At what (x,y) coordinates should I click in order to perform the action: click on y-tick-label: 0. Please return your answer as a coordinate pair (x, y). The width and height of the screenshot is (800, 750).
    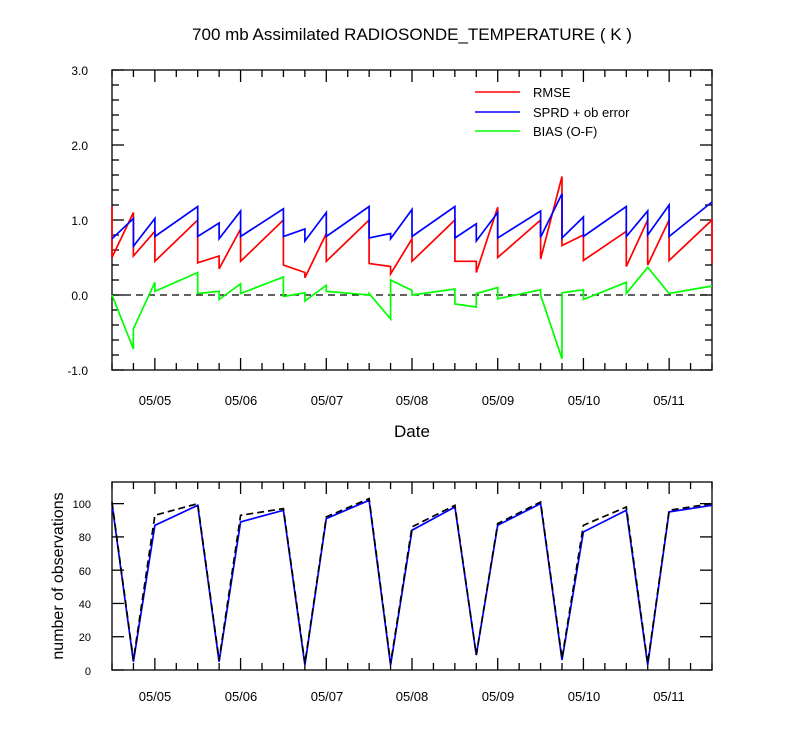
    Looking at the image, I should click on (88, 672).